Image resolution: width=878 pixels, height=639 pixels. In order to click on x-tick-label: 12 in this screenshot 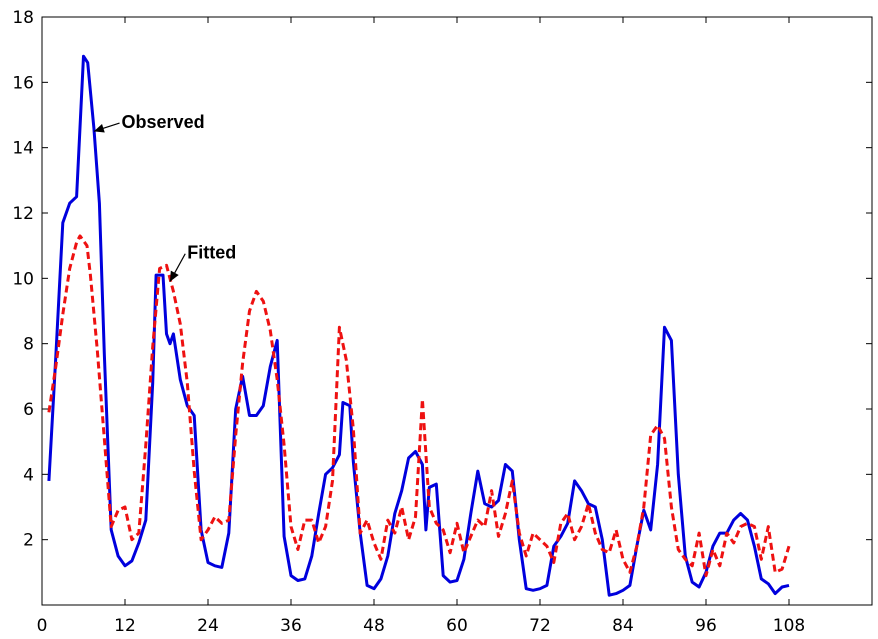, I will do `click(125, 626)`.